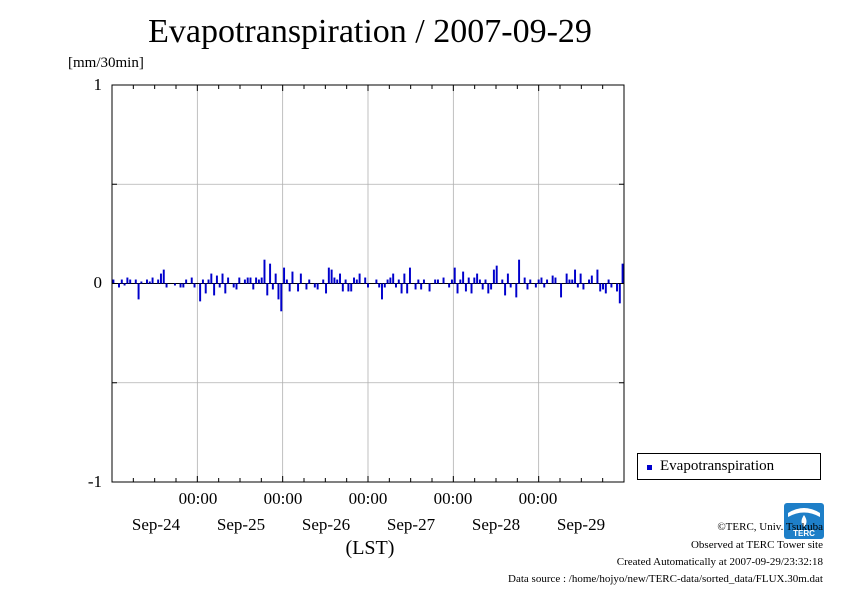 This screenshot has height=595, width=842. What do you see at coordinates (453, 498) in the screenshot?
I see `x-tick-time-4: 00:00` at bounding box center [453, 498].